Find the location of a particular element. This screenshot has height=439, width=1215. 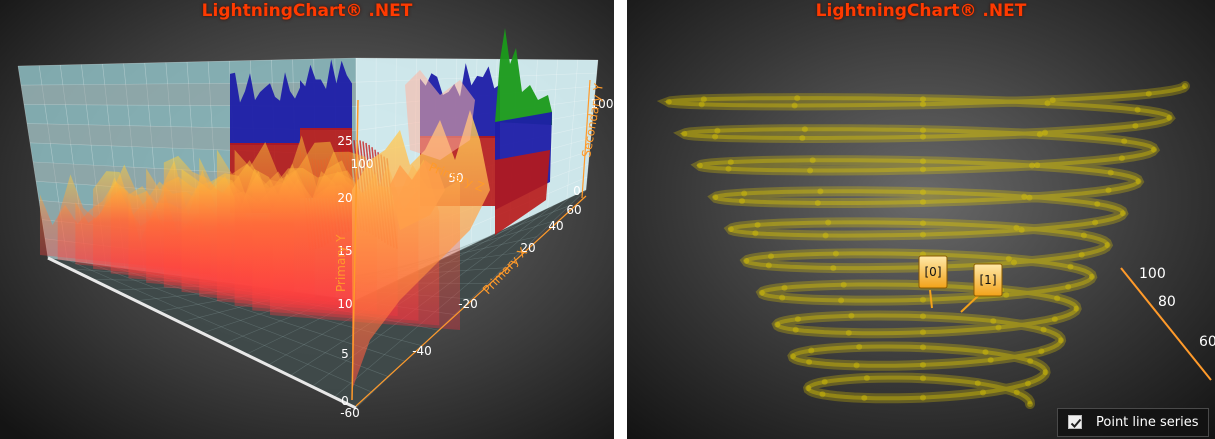

primary-x-axis-line is located at coordinates (471, 301).